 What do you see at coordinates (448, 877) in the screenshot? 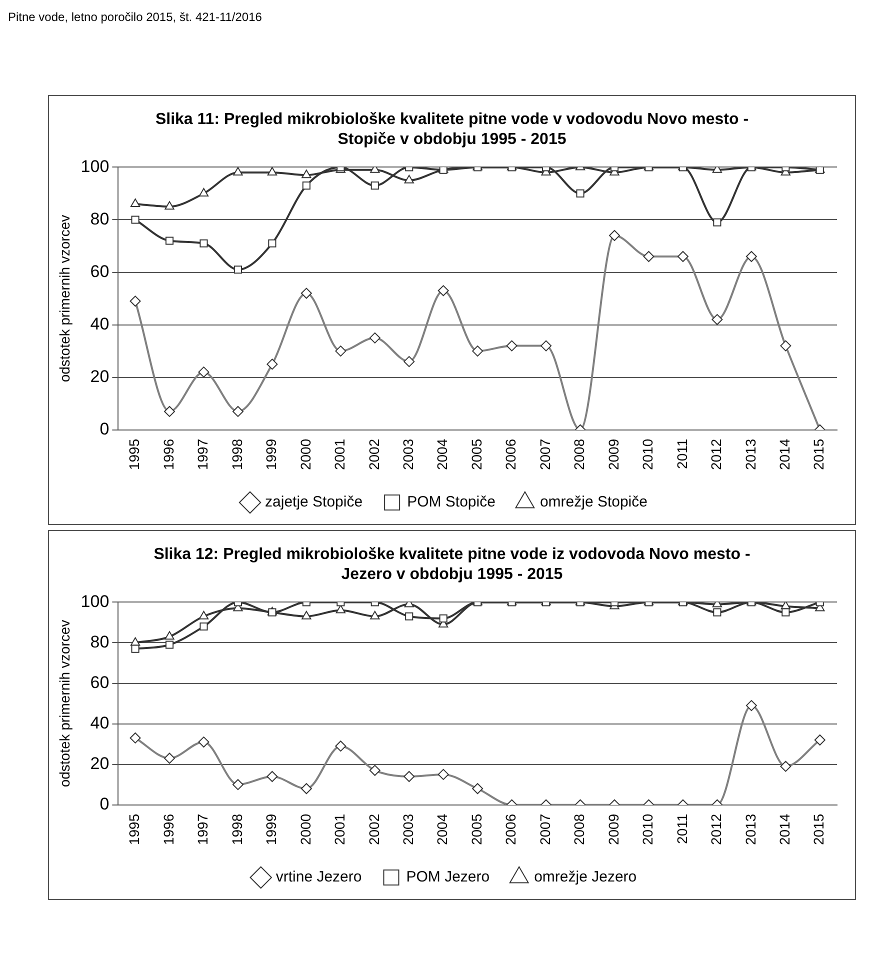
I see `legend-label: POM Jezero` at bounding box center [448, 877].